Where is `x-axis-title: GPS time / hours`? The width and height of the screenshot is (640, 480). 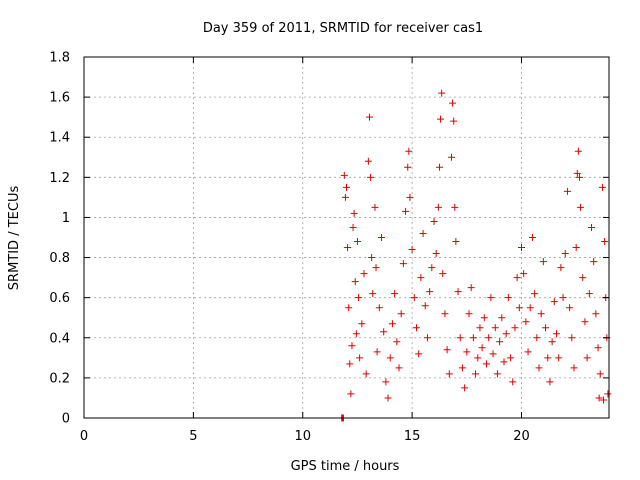 x-axis-title: GPS time / hours is located at coordinates (345, 466).